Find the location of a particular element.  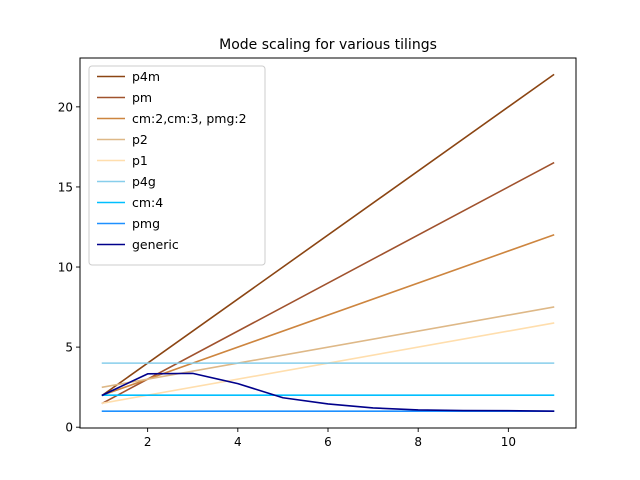

legend-label-generic: generic is located at coordinates (155, 244).